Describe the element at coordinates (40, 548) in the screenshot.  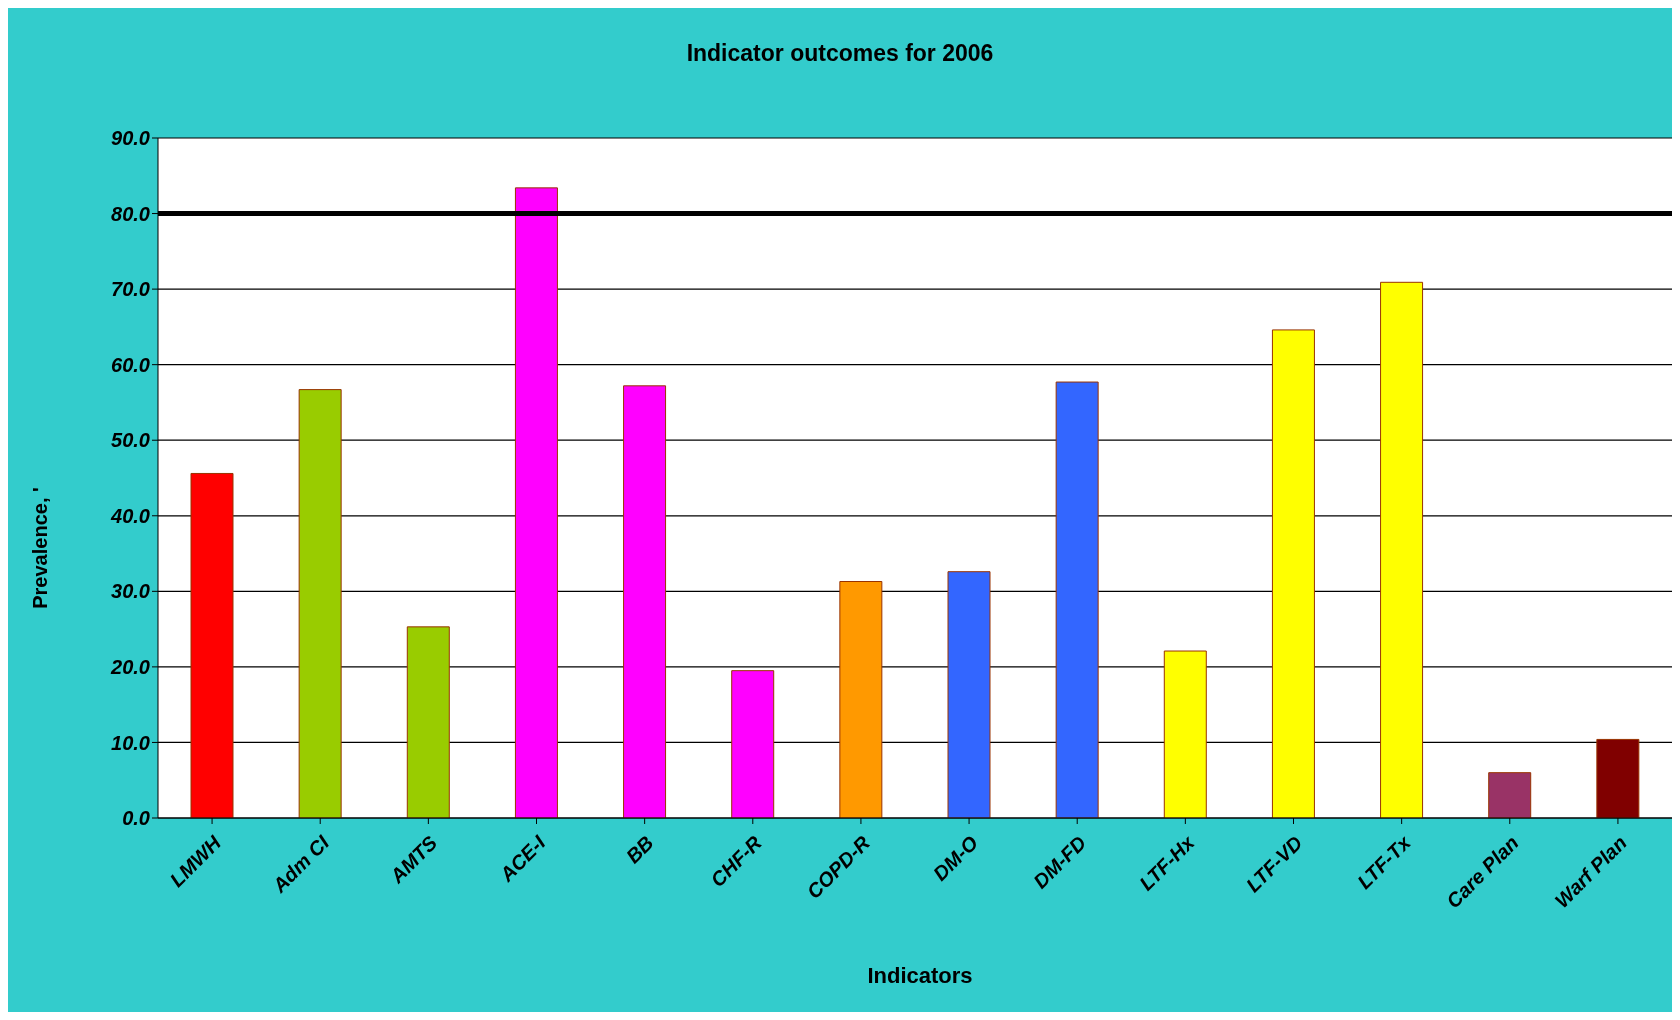
I see `y-axis-title: Prevalence, '` at that location.